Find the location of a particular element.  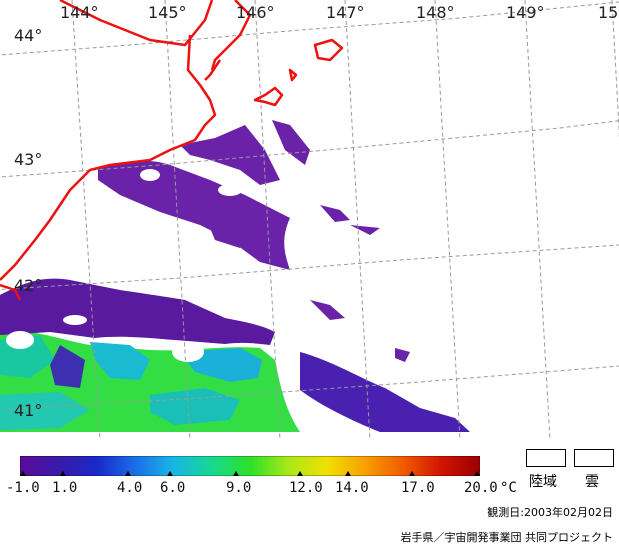

observation-date: 観測日:2003年02月02日 is located at coordinates (550, 512).